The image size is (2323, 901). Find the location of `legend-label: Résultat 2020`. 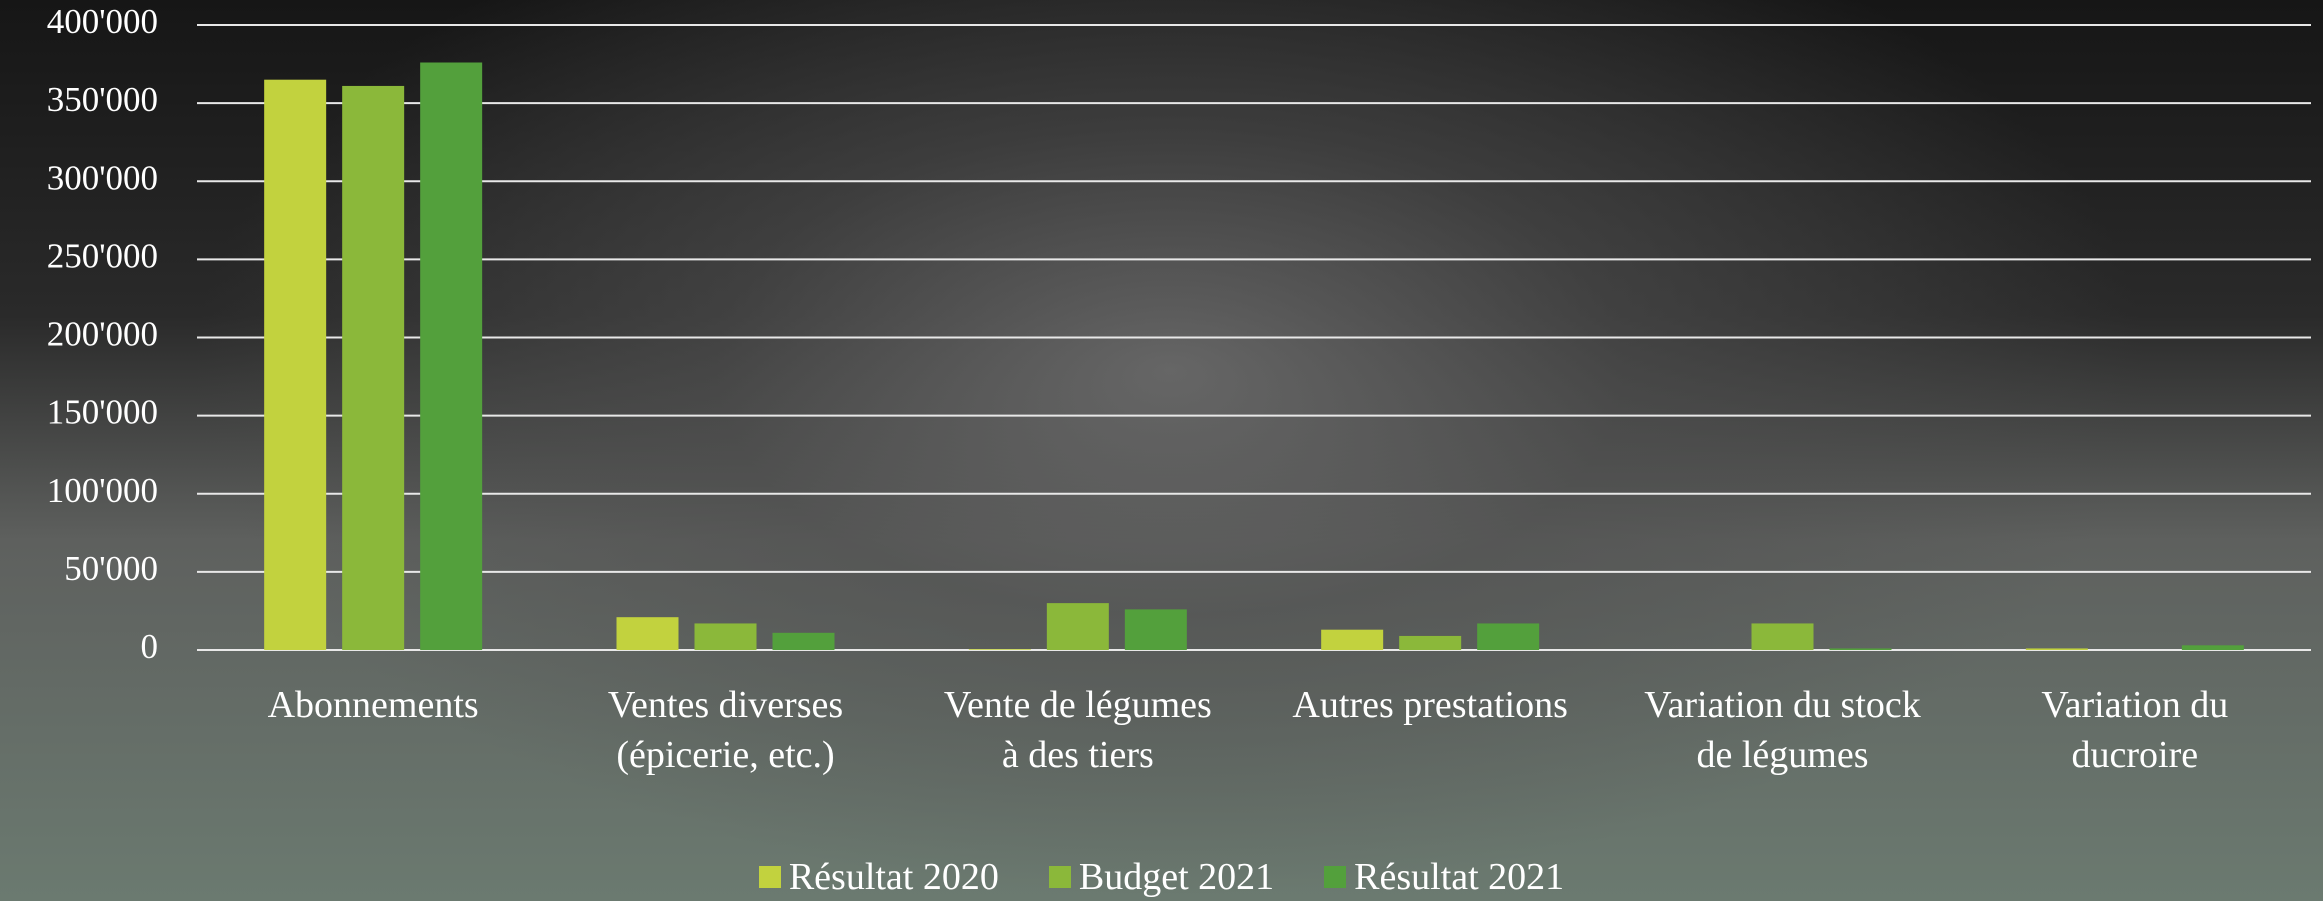

legend-label: Résultat 2020 is located at coordinates (893, 877).